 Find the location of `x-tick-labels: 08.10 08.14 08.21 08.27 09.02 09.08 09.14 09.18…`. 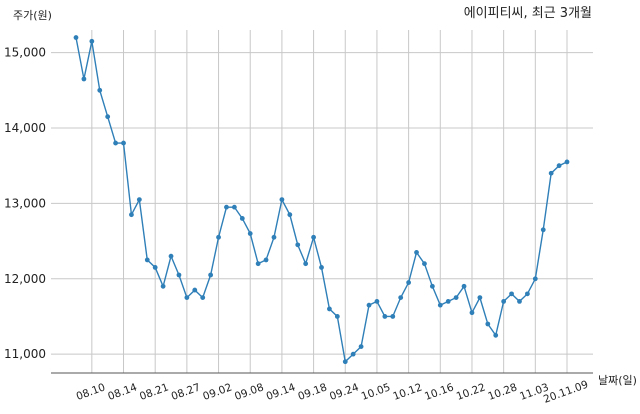

x-tick-labels: 08.10 08.14 08.21 08.27 09.02 09.08 09.14 09.18… is located at coordinates (332, 392).